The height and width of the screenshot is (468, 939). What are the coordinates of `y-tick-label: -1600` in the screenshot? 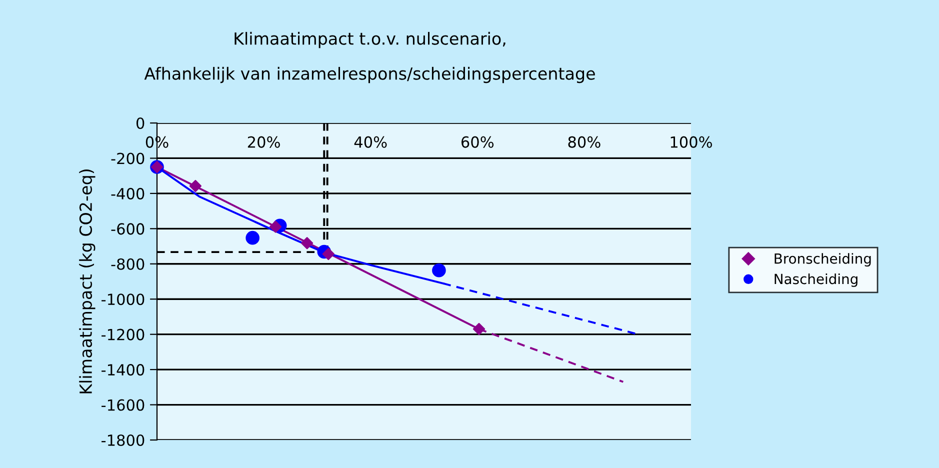 It's located at (123, 405).